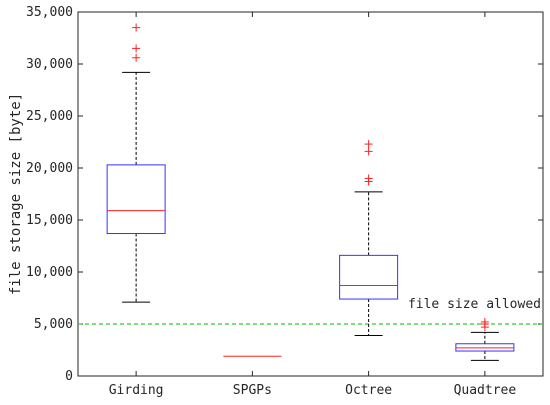 The image size is (550, 405). Describe the element at coordinates (49, 12) in the screenshot. I see `y-tick-label: 35,000` at that location.